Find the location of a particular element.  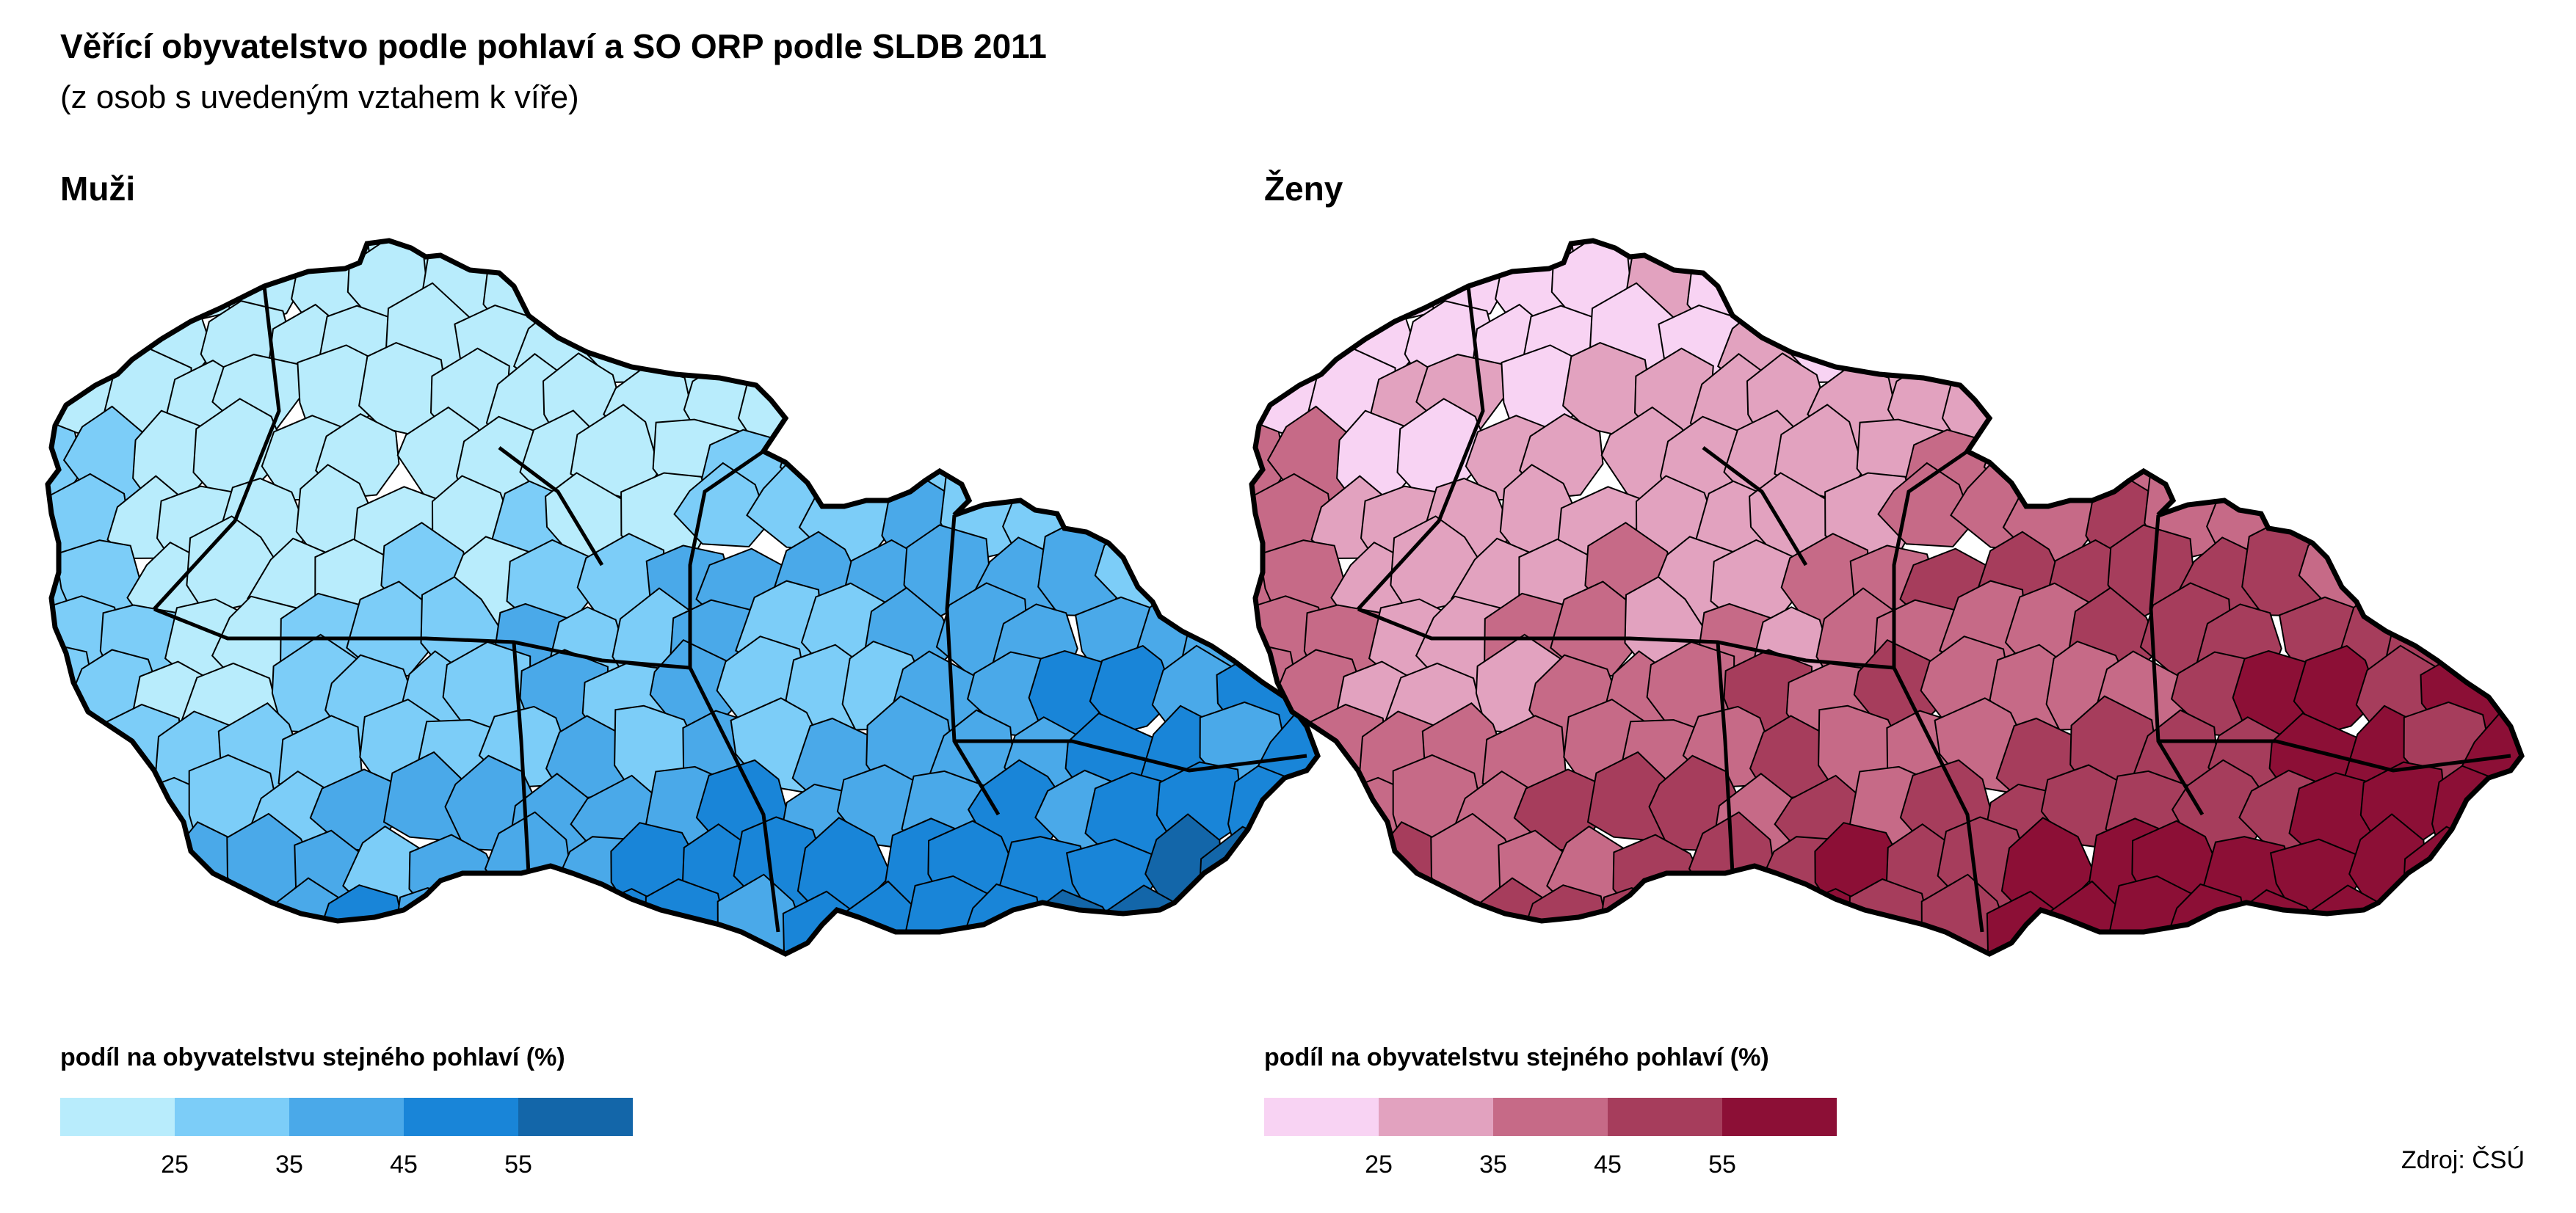

legend-zeny is located at coordinates (1550, 1117).